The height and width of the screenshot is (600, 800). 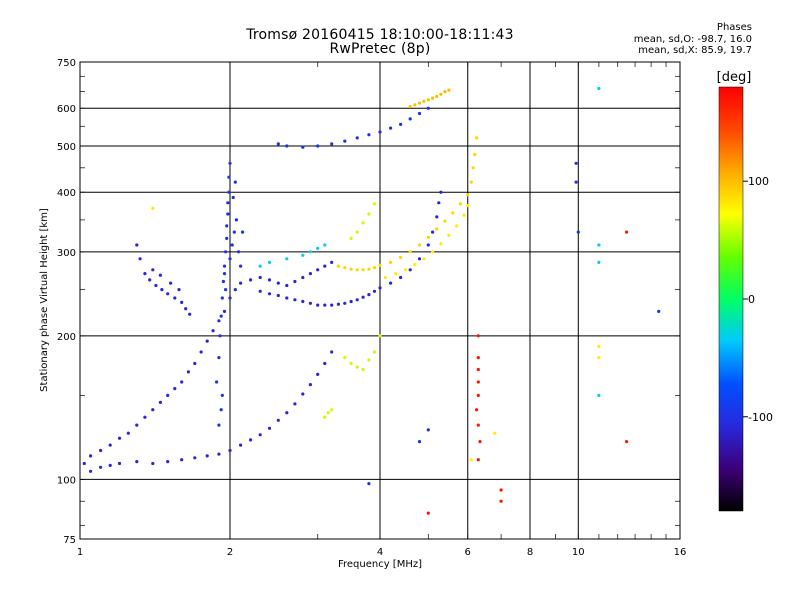 What do you see at coordinates (751, 299) in the screenshot?
I see `colorbar-tick-label: 0` at bounding box center [751, 299].